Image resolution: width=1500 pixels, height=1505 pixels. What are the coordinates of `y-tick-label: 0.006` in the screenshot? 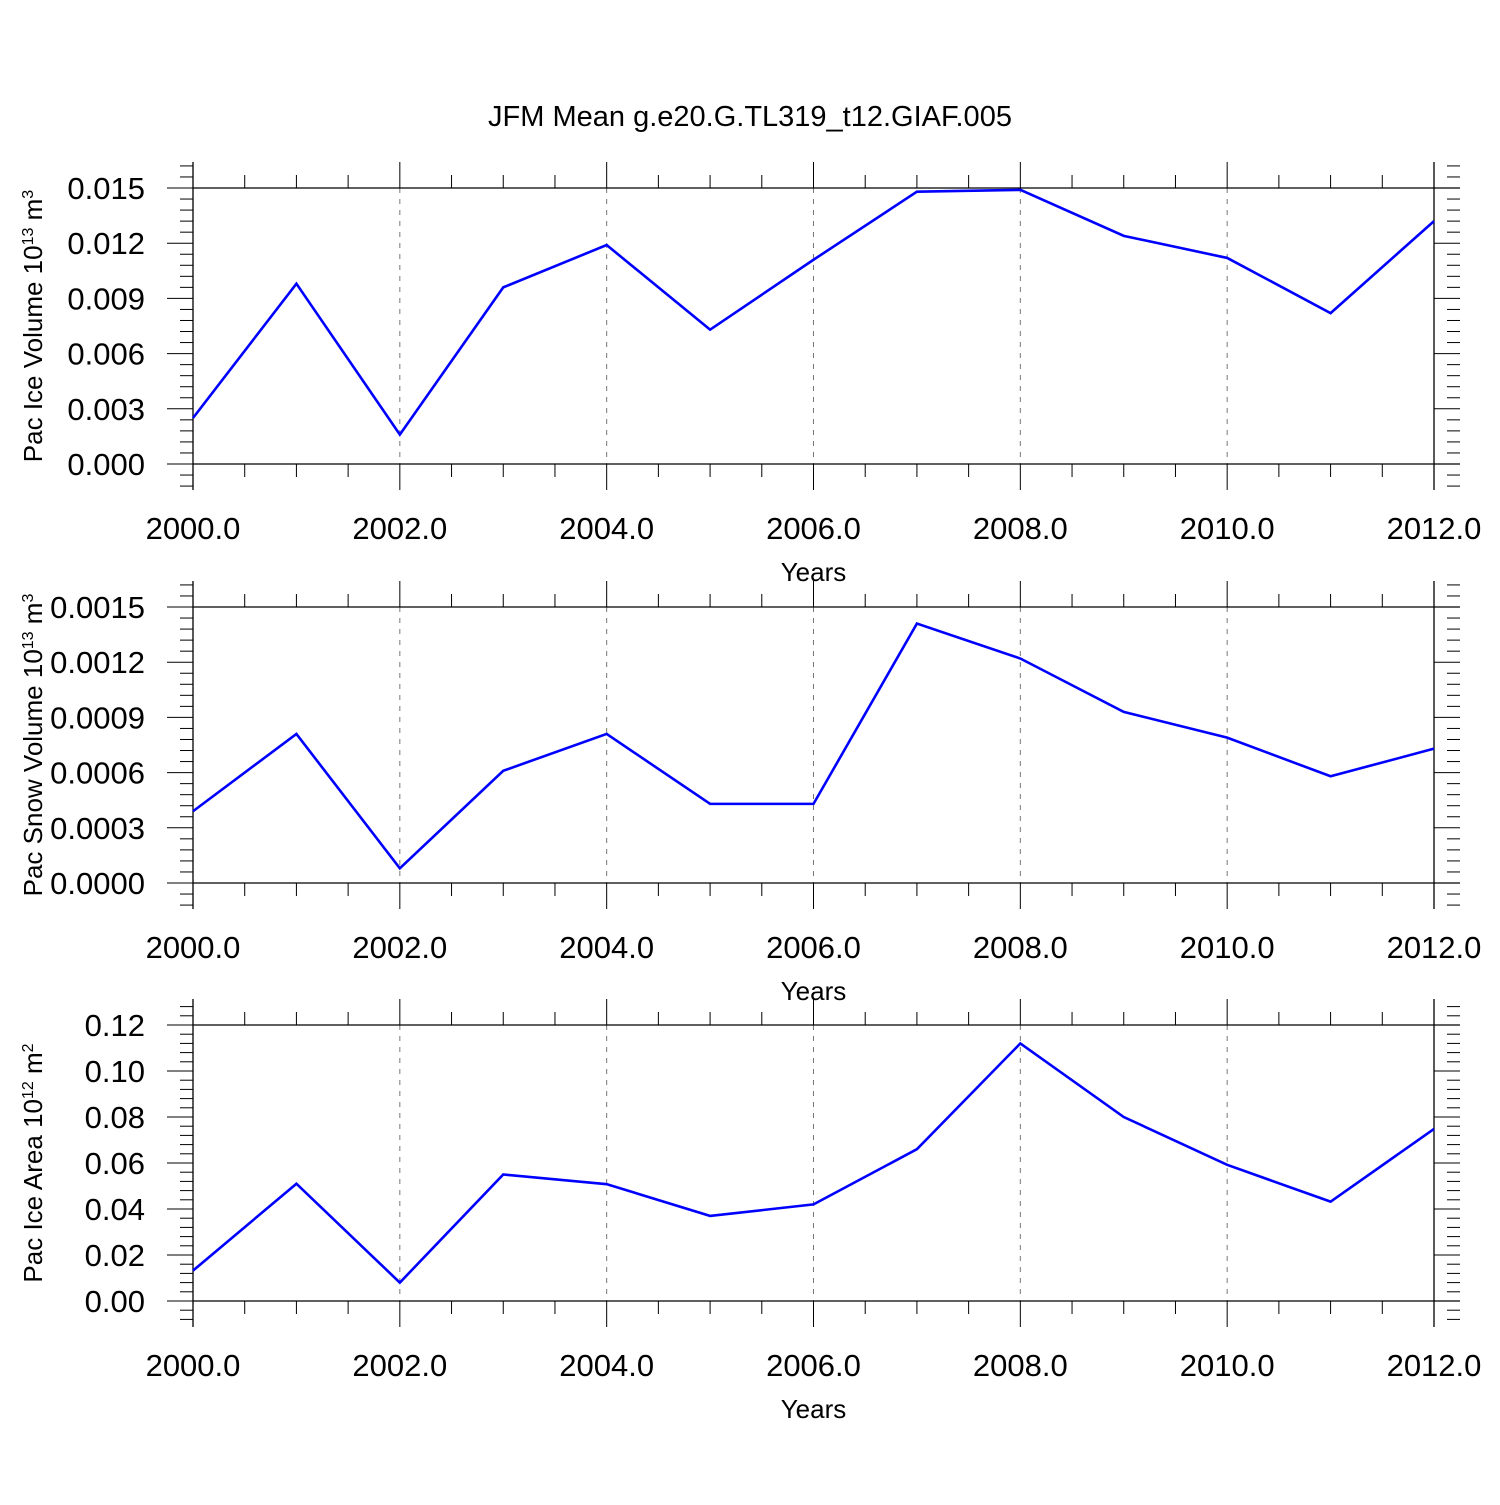 It's located at (106, 354).